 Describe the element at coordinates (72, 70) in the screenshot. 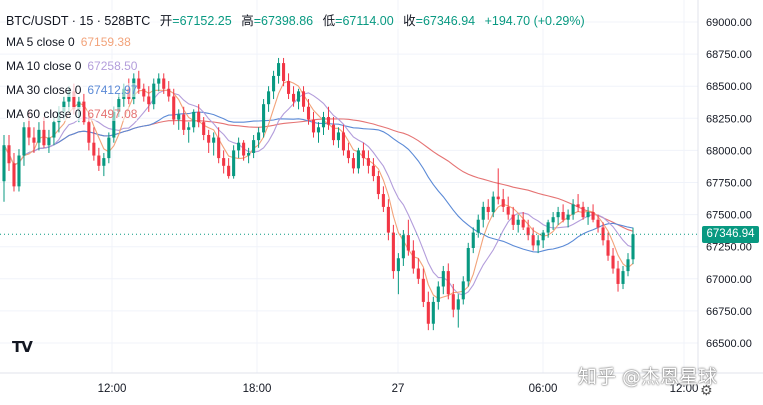

I see `indicator-ma10: MA 10 close 0 67258.50` at that location.